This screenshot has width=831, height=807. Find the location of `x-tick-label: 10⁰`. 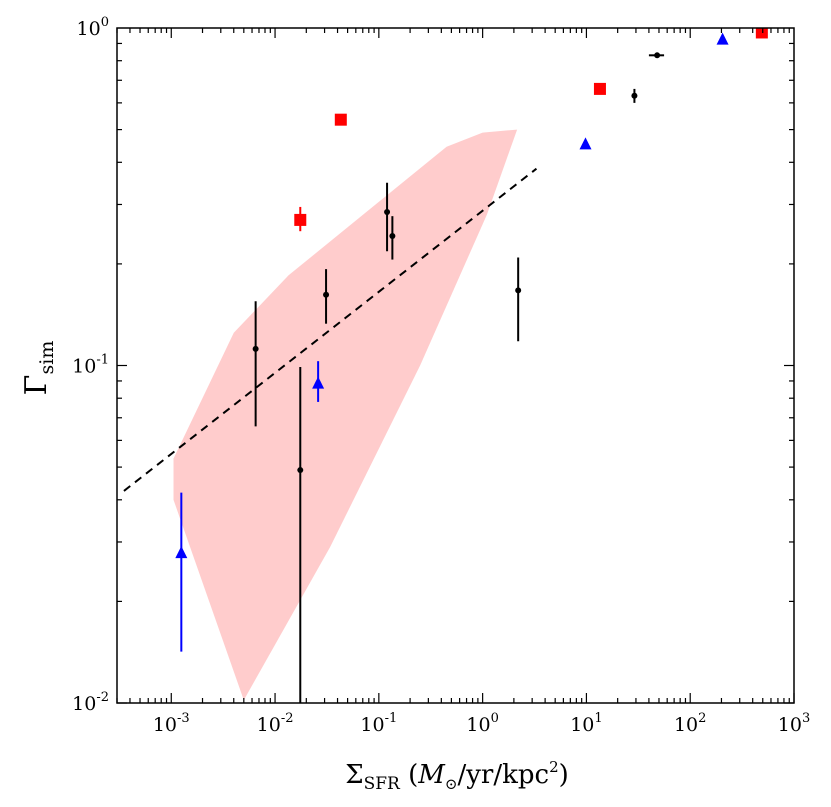

x-tick-label: 10⁰ is located at coordinates (482, 723).